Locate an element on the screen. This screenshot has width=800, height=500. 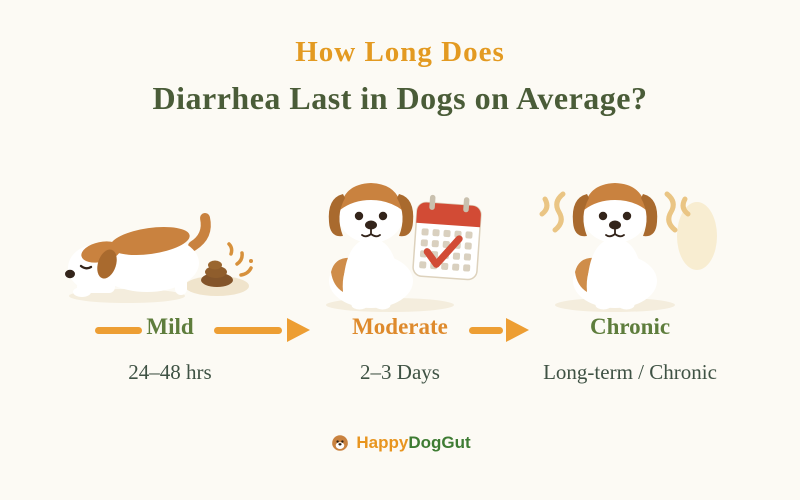
duration-moderate: 2–3 Days is located at coordinates (400, 372).